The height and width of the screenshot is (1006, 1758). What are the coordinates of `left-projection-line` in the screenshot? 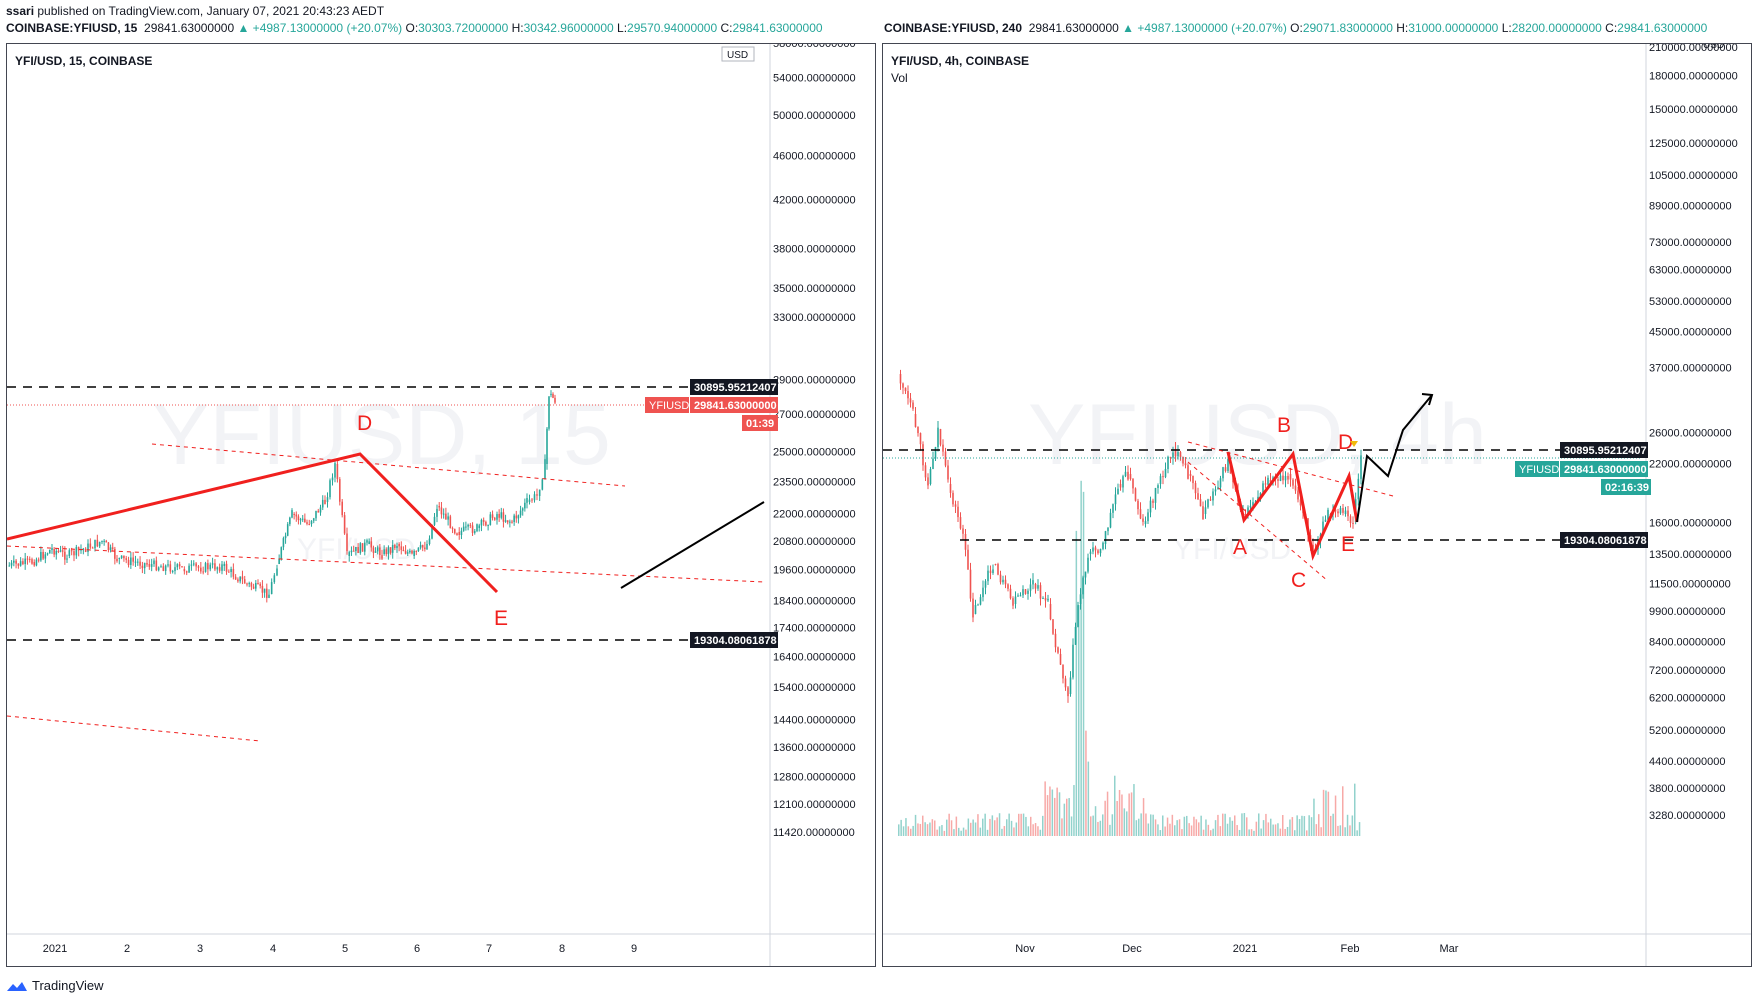 It's located at (692, 545).